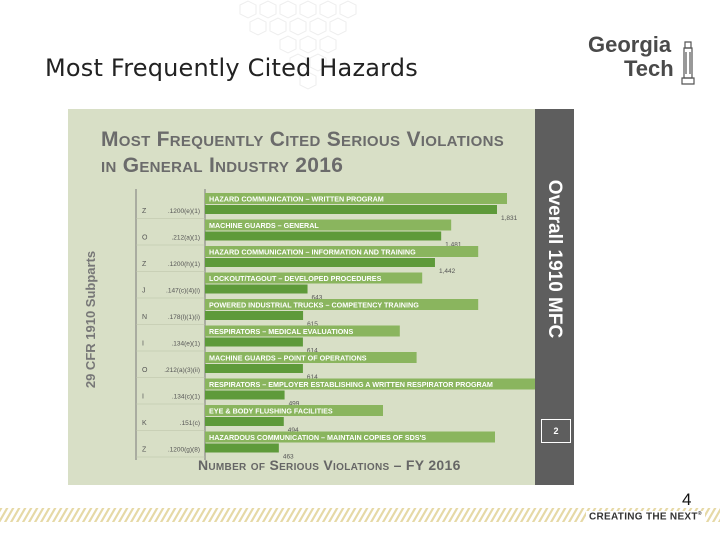  What do you see at coordinates (186, 397) in the screenshot?
I see `regulation-code: .134(c)(1)` at bounding box center [186, 397].